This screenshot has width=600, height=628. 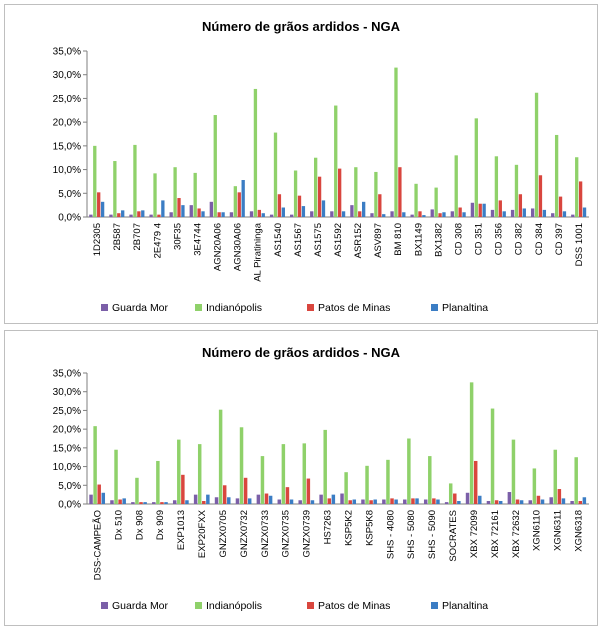 I want to click on category-label: EXP1013, so click(x=181, y=530).